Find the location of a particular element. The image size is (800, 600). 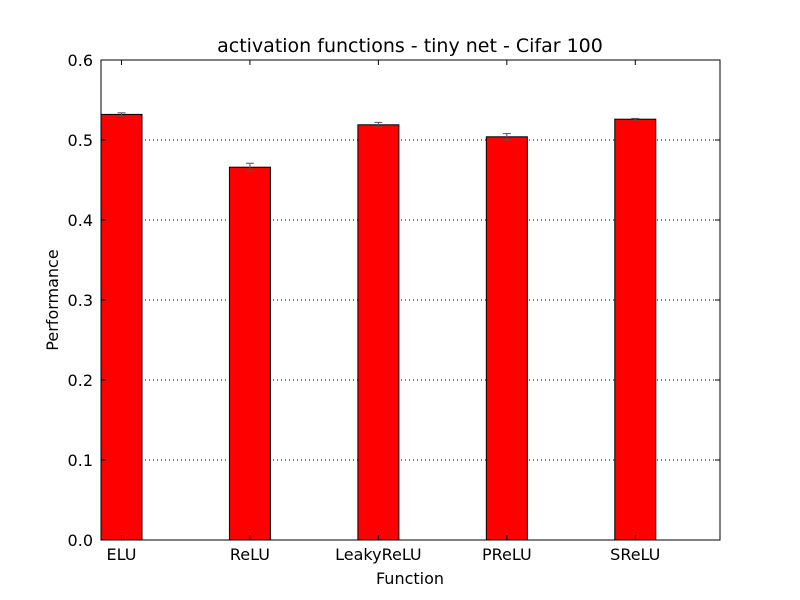

x-tick-label: ReLU is located at coordinates (250, 554).